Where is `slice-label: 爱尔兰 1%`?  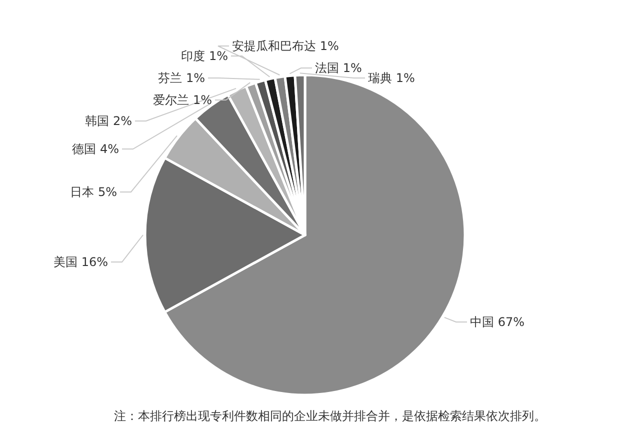 slice-label: 爱尔兰 1% is located at coordinates (182, 100).